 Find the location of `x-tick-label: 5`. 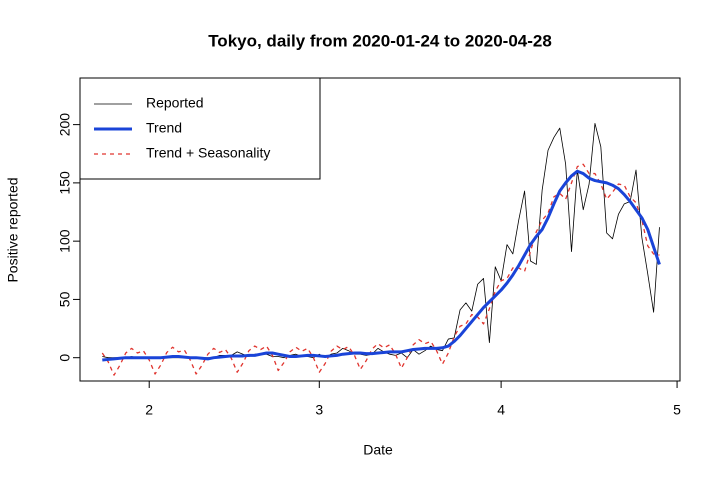

x-tick-label: 5 is located at coordinates (677, 410).